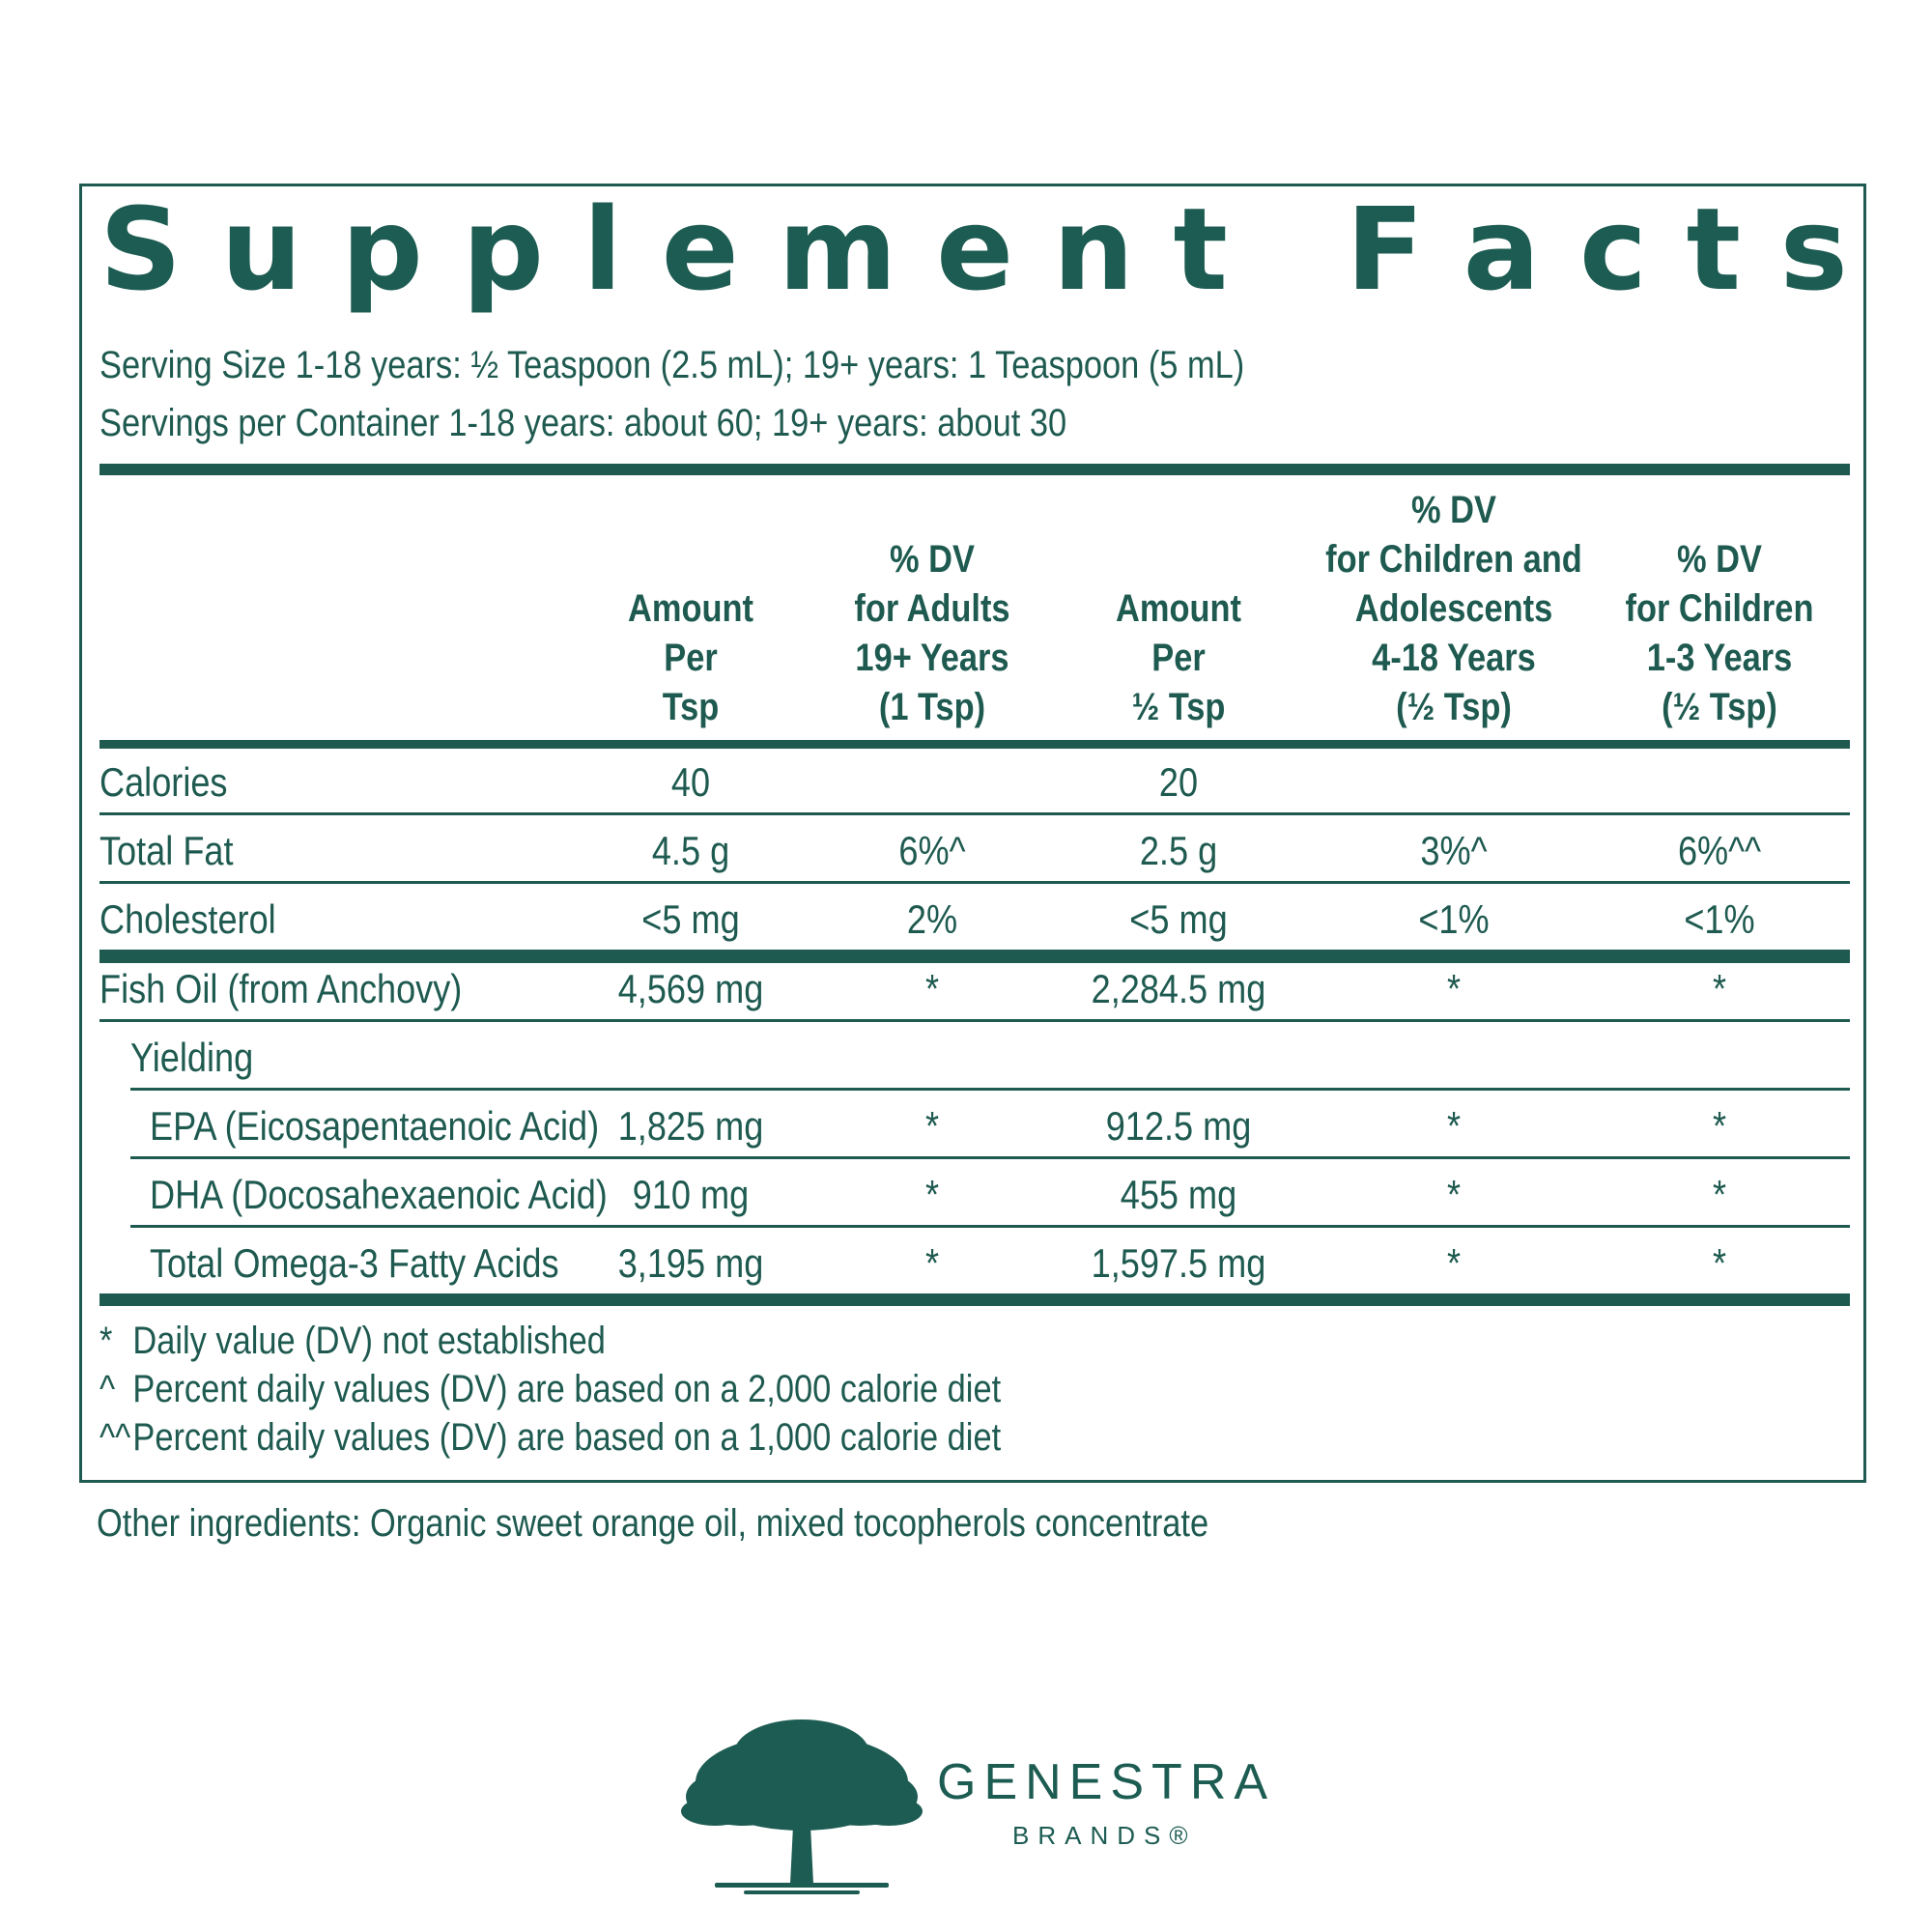 The height and width of the screenshot is (1932, 1932). What do you see at coordinates (1178, 782) in the screenshot?
I see `nutrient-value: 20` at bounding box center [1178, 782].